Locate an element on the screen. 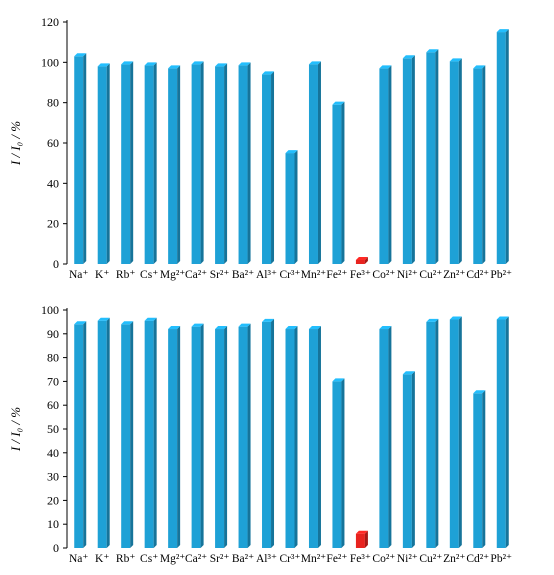 The width and height of the screenshot is (554, 575). x-tick-label: Fe³⁺ is located at coordinates (360, 275).